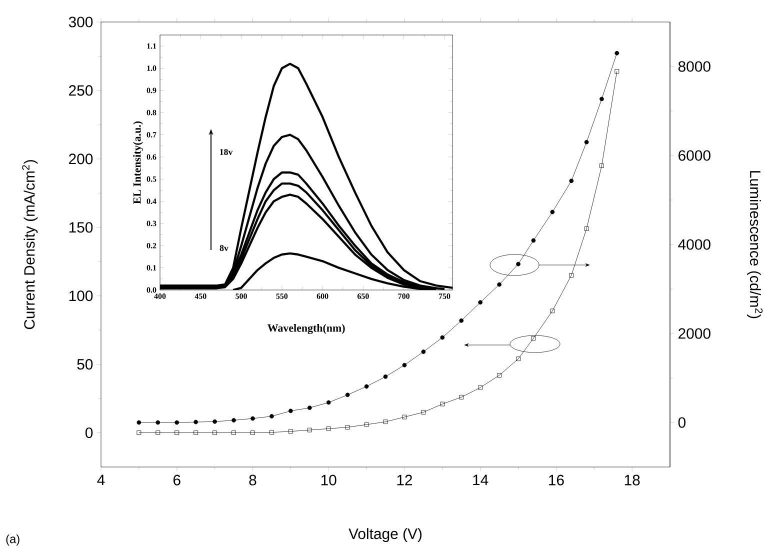 The image size is (778, 552). Describe the element at coordinates (694, 66) in the screenshot. I see `y2-tick-label: 8000` at that location.